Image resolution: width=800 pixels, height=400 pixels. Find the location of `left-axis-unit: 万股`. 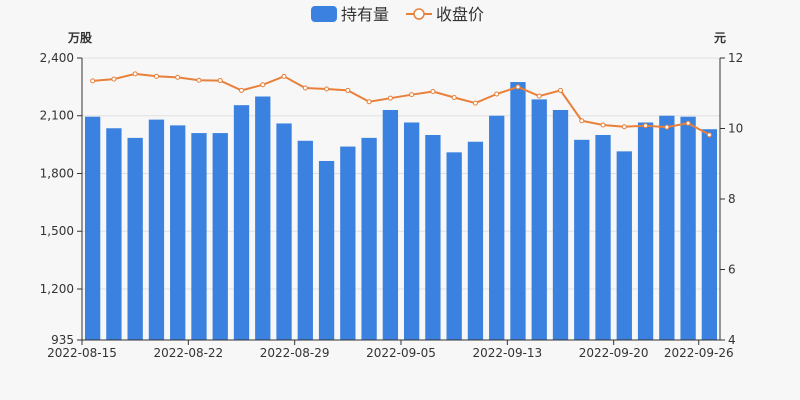

left-axis-unit: 万股 is located at coordinates (80, 37).